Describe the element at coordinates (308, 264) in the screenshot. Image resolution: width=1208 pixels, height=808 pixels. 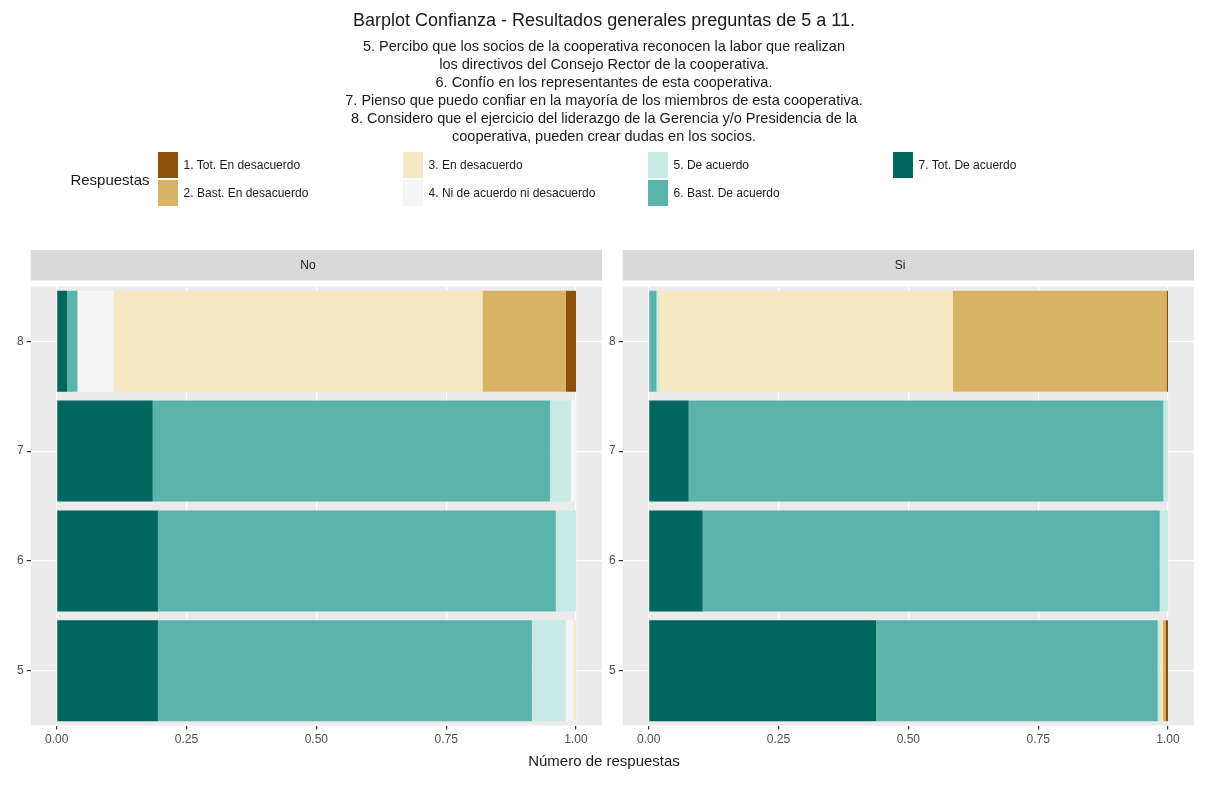
I see `chart-title: No` at that location.